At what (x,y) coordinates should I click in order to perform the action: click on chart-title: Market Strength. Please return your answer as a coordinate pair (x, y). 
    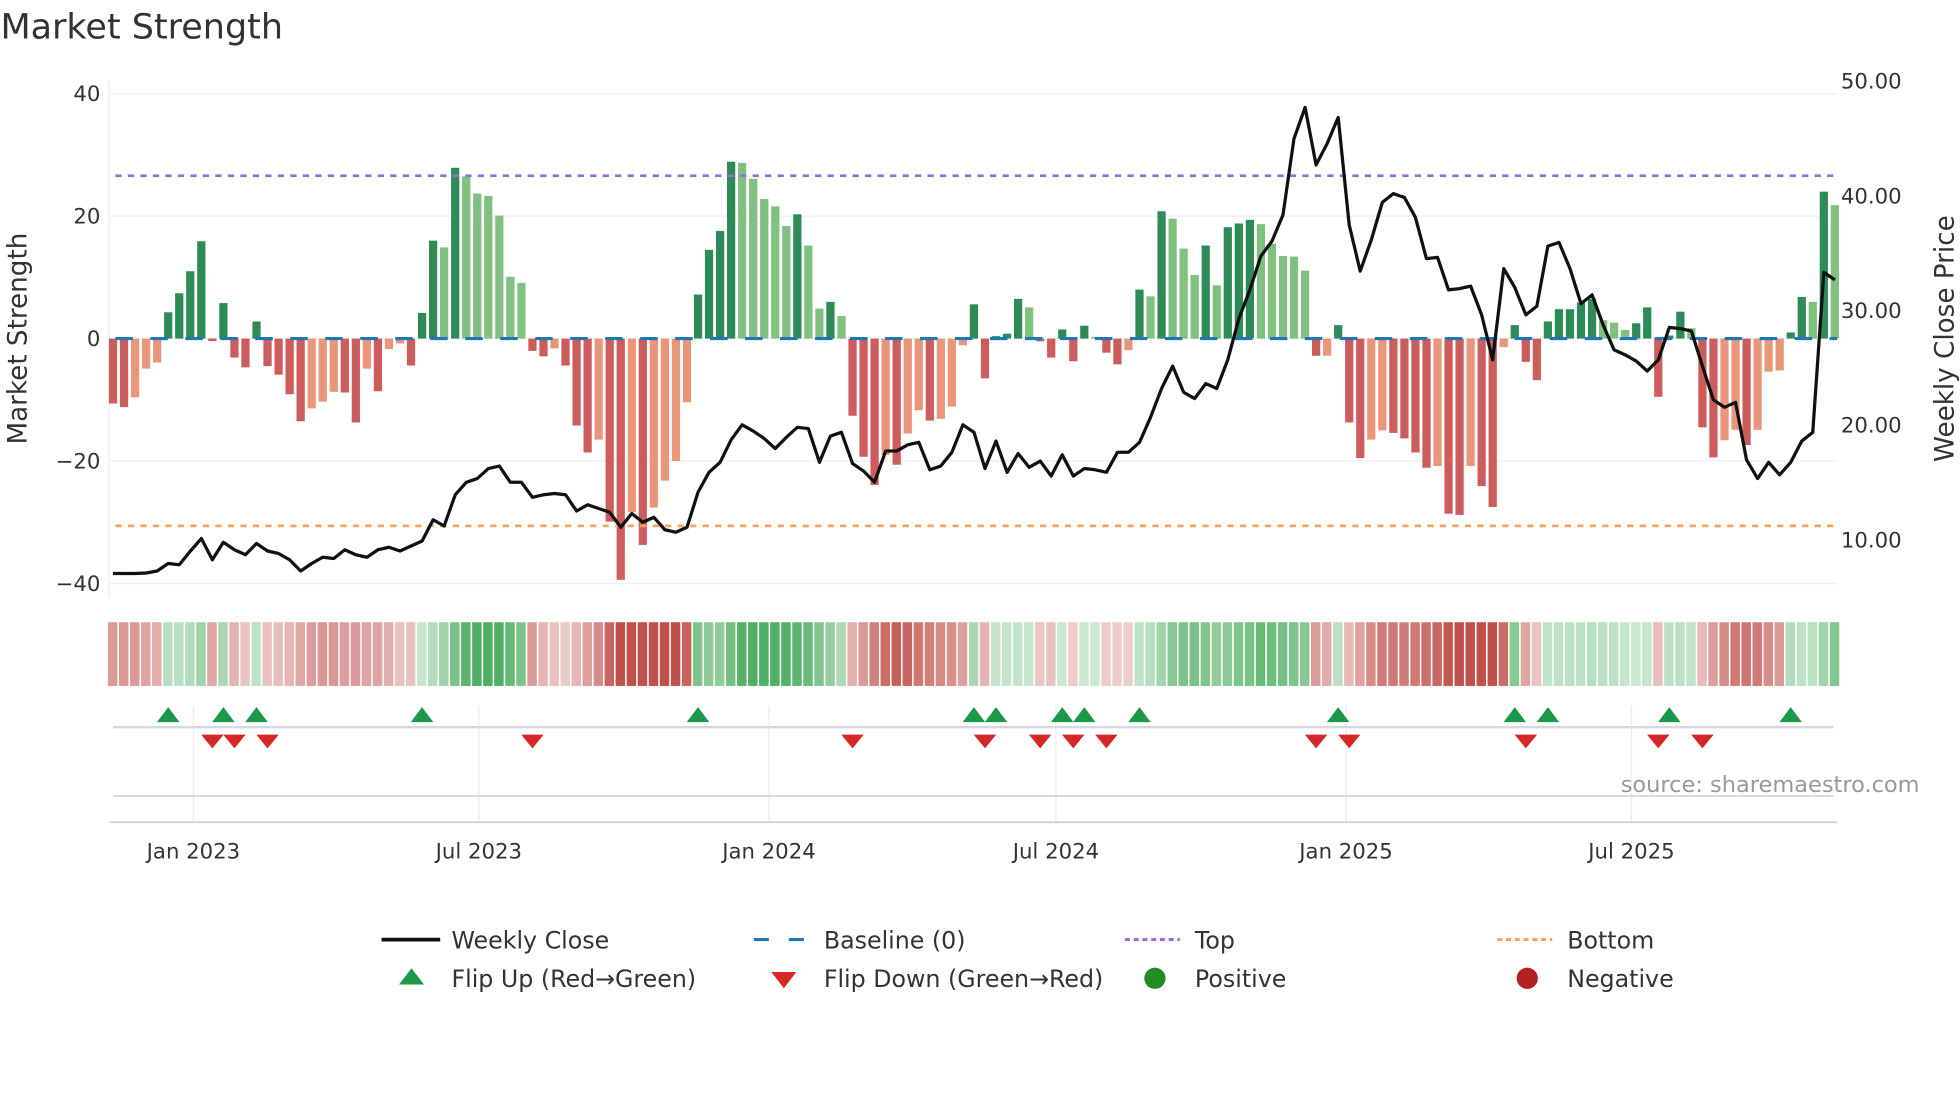
    Looking at the image, I should click on (141, 28).